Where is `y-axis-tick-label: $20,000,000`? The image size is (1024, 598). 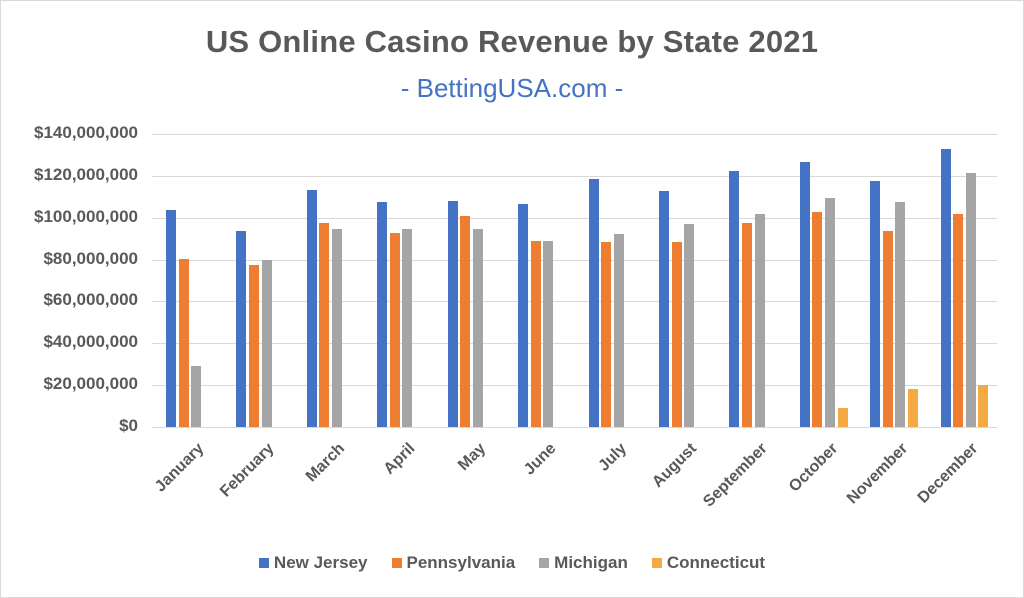 y-axis-tick-label: $20,000,000 is located at coordinates (90, 383).